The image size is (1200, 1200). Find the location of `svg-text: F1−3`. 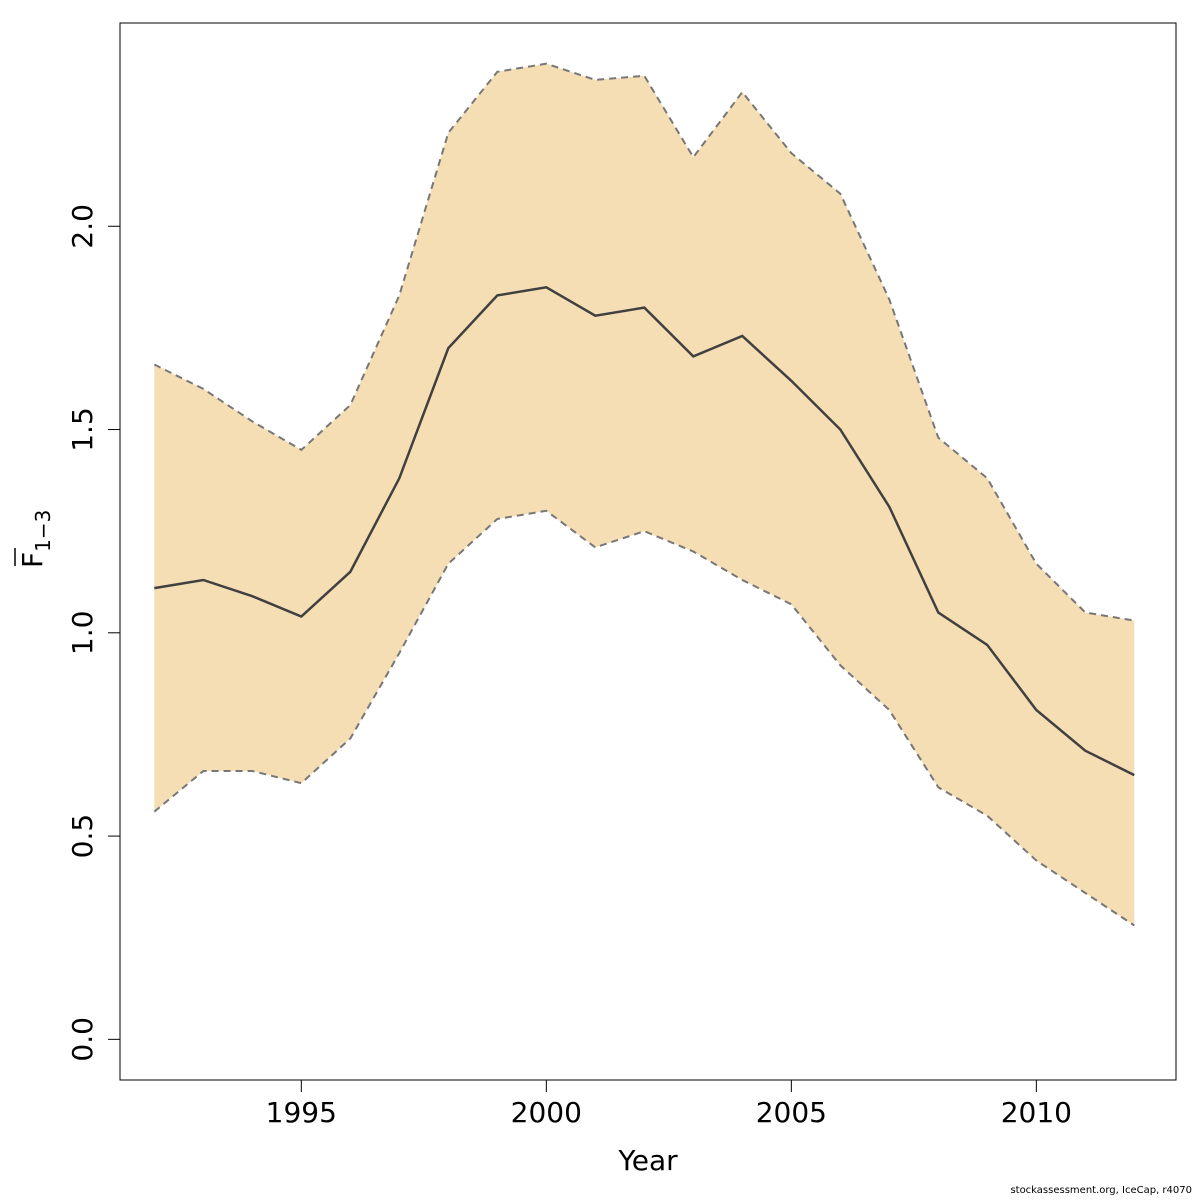

svg-text: F1−3 is located at coordinates (35, 539).